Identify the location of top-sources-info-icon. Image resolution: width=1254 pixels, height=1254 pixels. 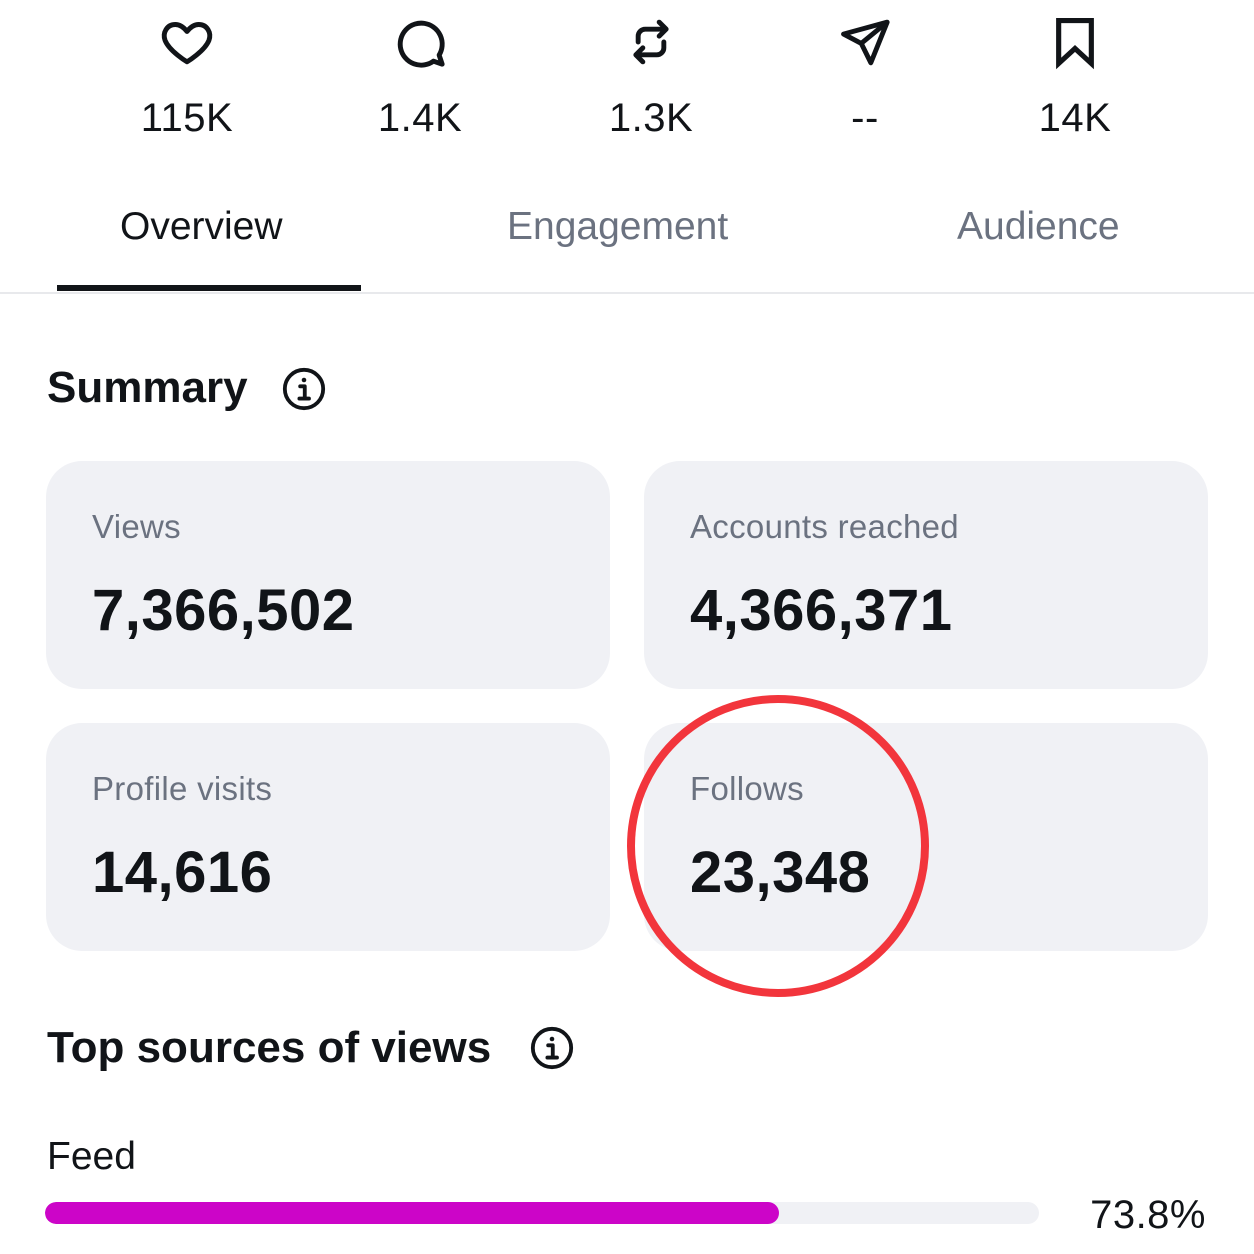
(552, 1048).